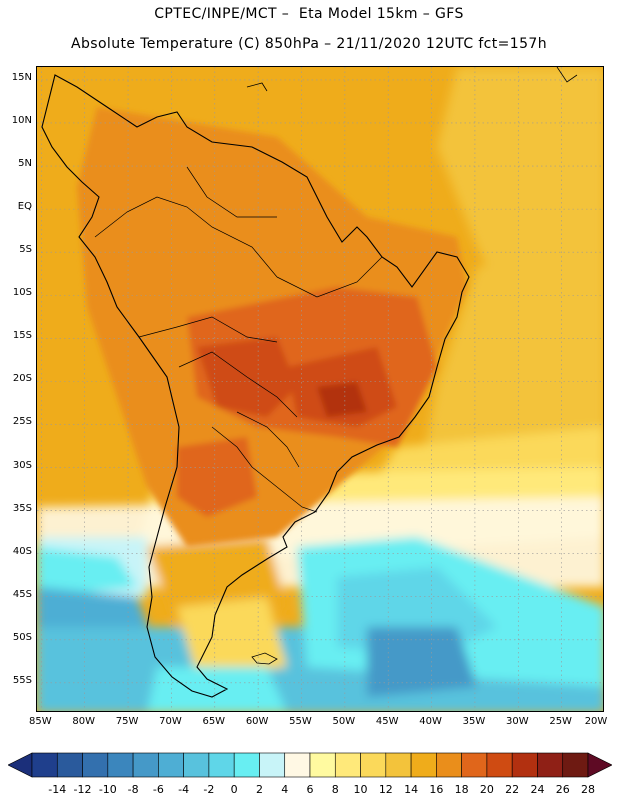  I want to click on longitude-label: 35W, so click(474, 721).